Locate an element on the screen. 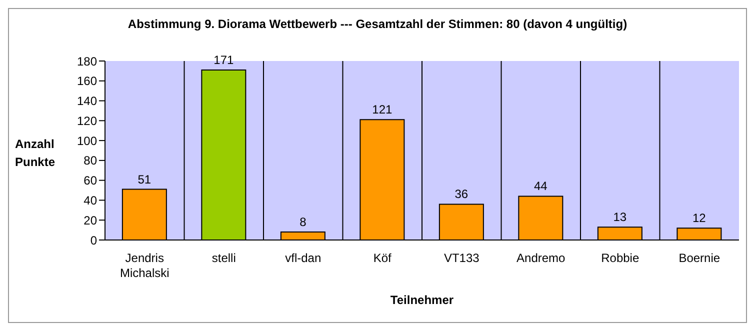 The image size is (753, 329). y-axis-title: Anzahl Punkte is located at coordinates (35, 153).